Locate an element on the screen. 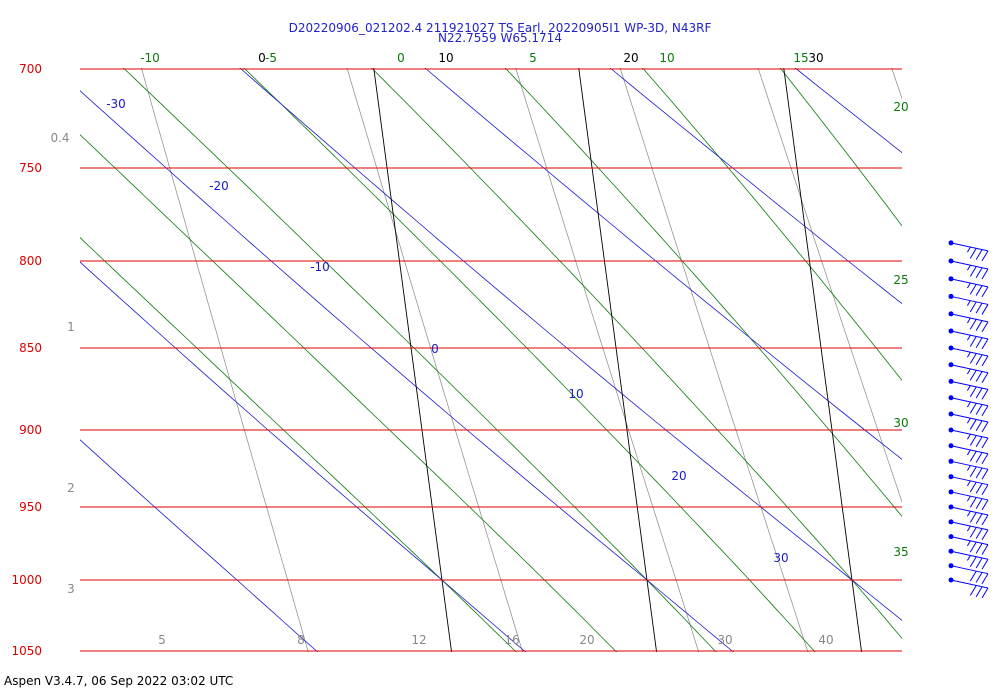  moist-adiabat-label: 0 is located at coordinates (401, 58).